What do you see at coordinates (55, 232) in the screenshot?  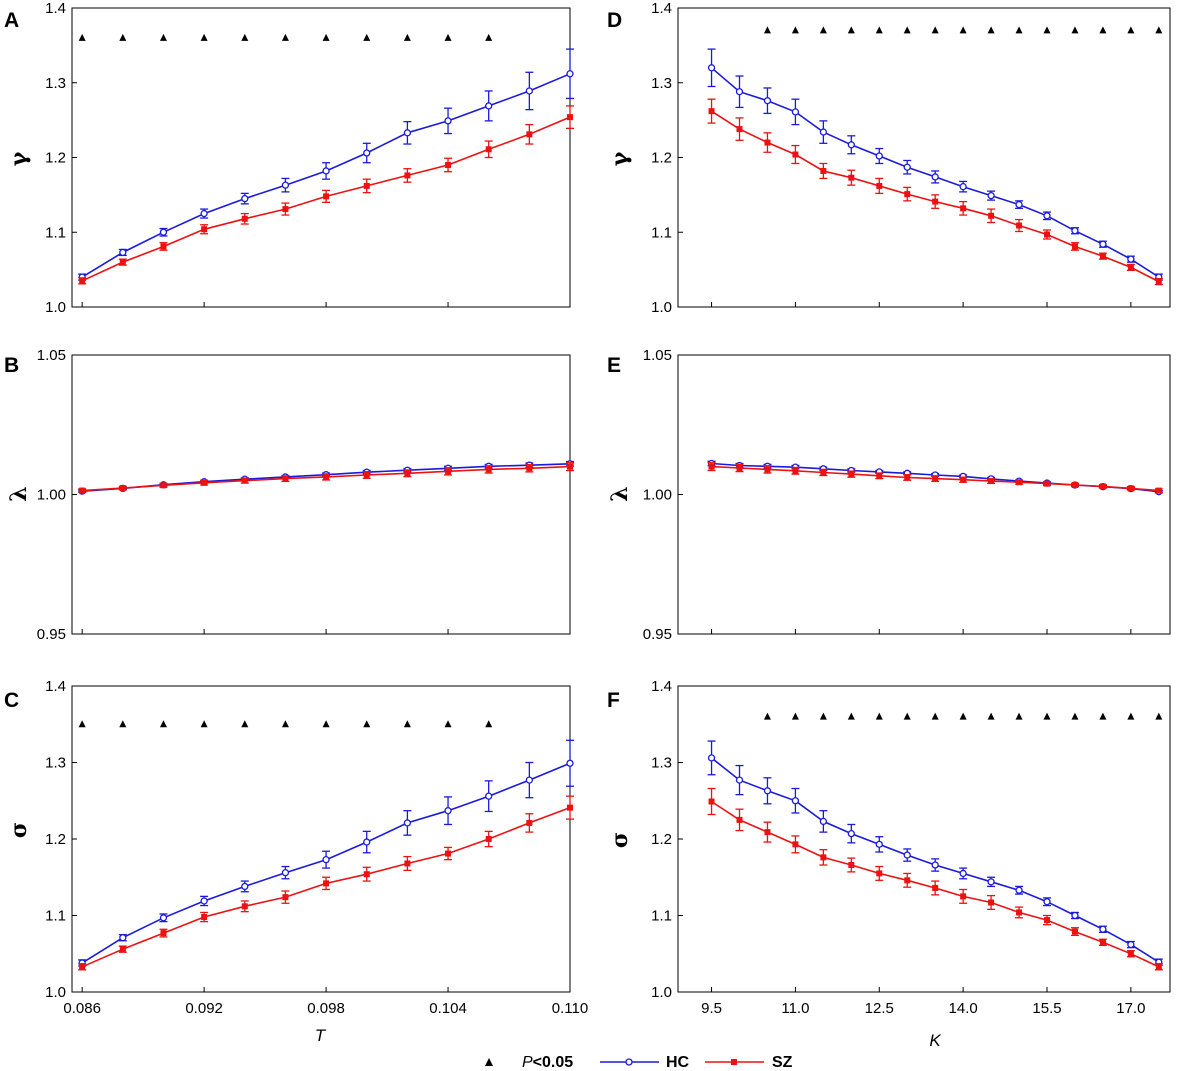 I see `y-tick-label-a: 1.1` at bounding box center [55, 232].